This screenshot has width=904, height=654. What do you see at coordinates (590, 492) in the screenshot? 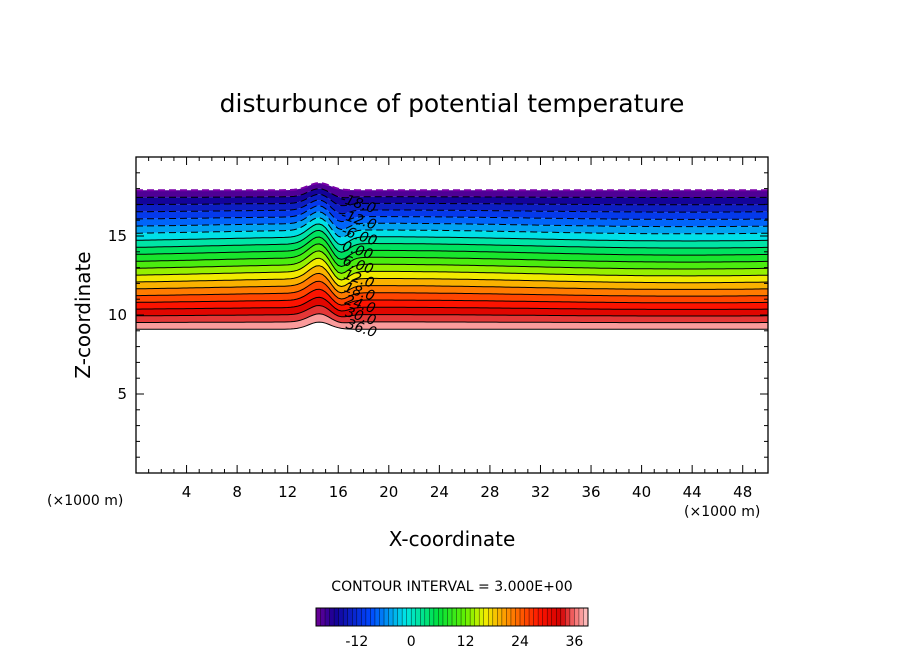
I see `x-tick-label: 36` at bounding box center [590, 492].